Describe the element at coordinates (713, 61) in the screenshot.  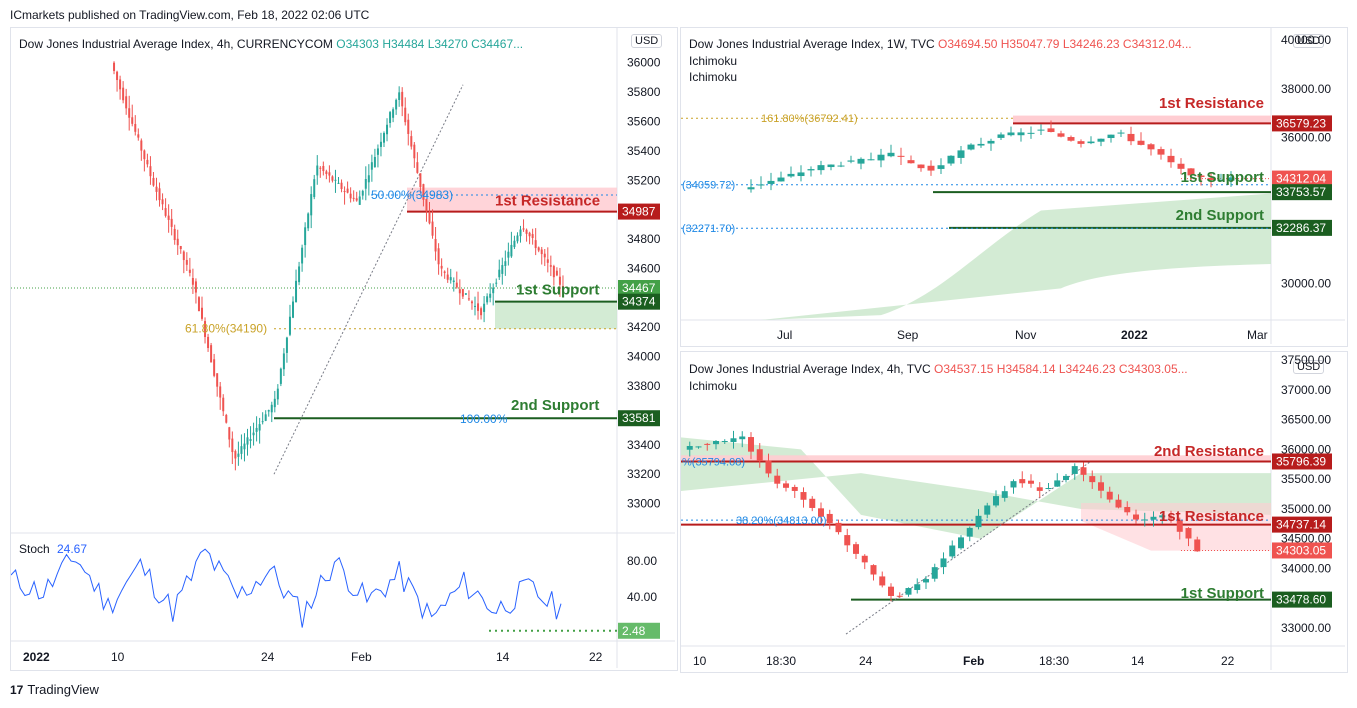
I see `top-right-indicator-1: Ichimoku` at that location.